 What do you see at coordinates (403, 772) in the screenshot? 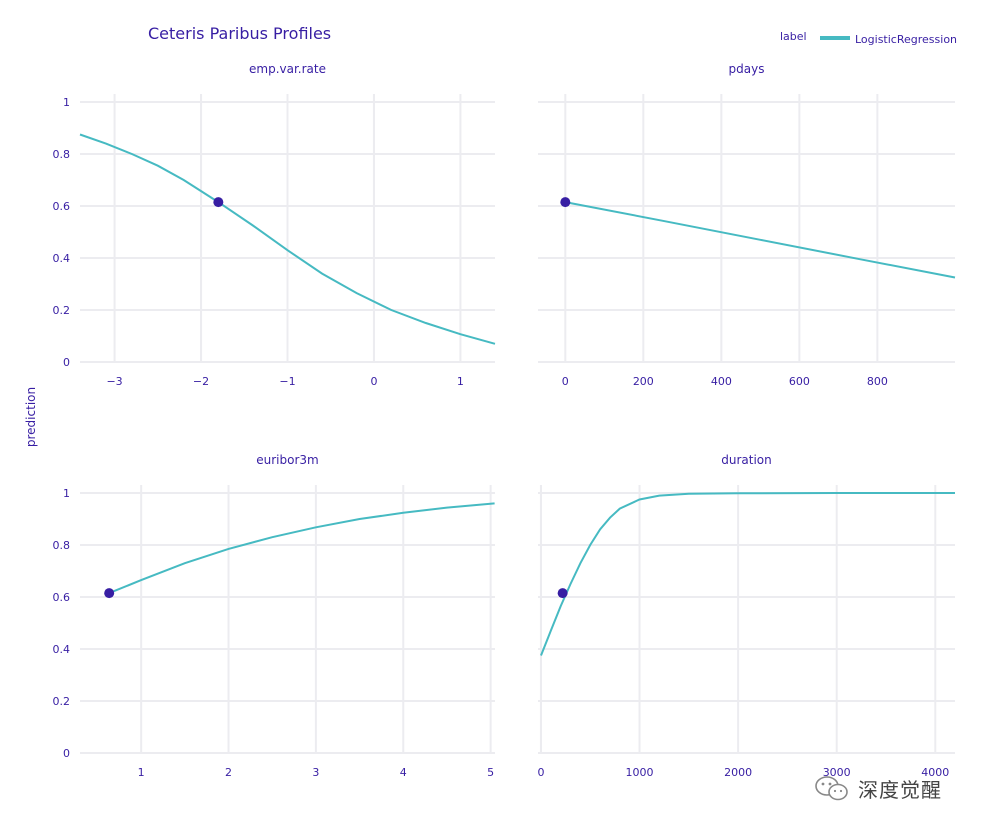
I see `x-tick-label: 4` at bounding box center [403, 772].